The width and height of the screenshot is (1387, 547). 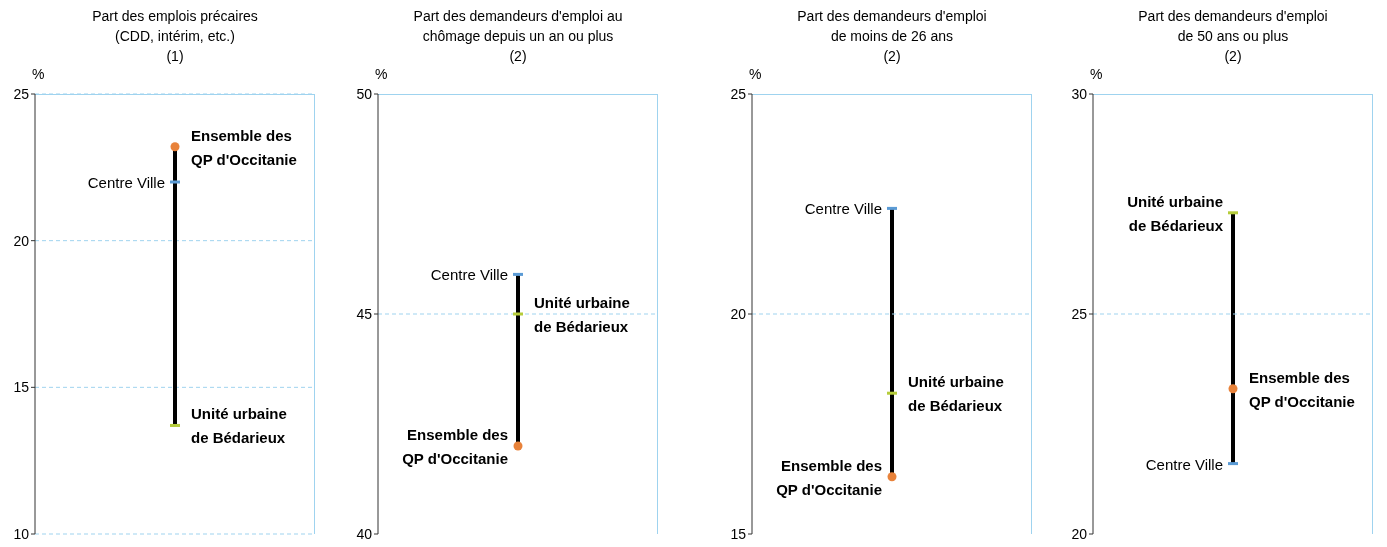 What do you see at coordinates (364, 93) in the screenshot?
I see `y-tick-label: 50` at bounding box center [364, 93].